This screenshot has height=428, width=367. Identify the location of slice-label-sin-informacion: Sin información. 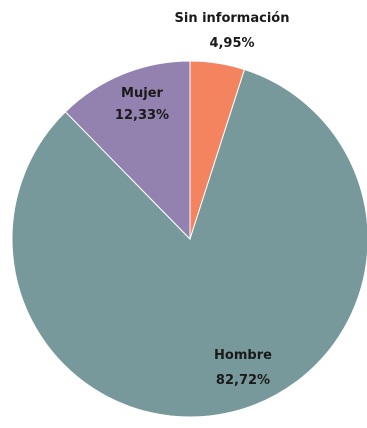
(232, 18).